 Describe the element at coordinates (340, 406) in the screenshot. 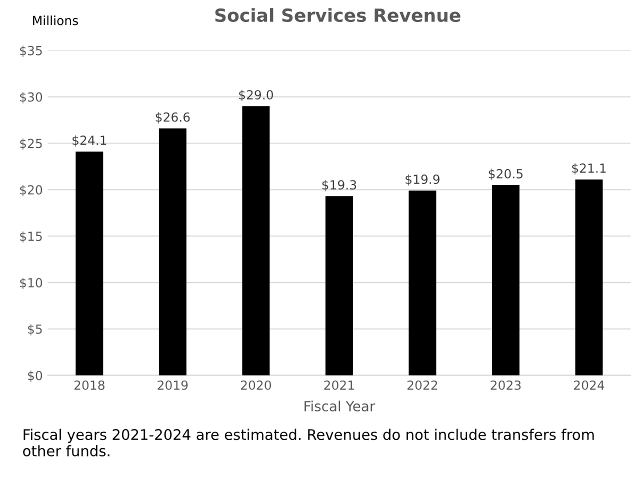

I see `x-axis-title: Fiscal Year` at that location.